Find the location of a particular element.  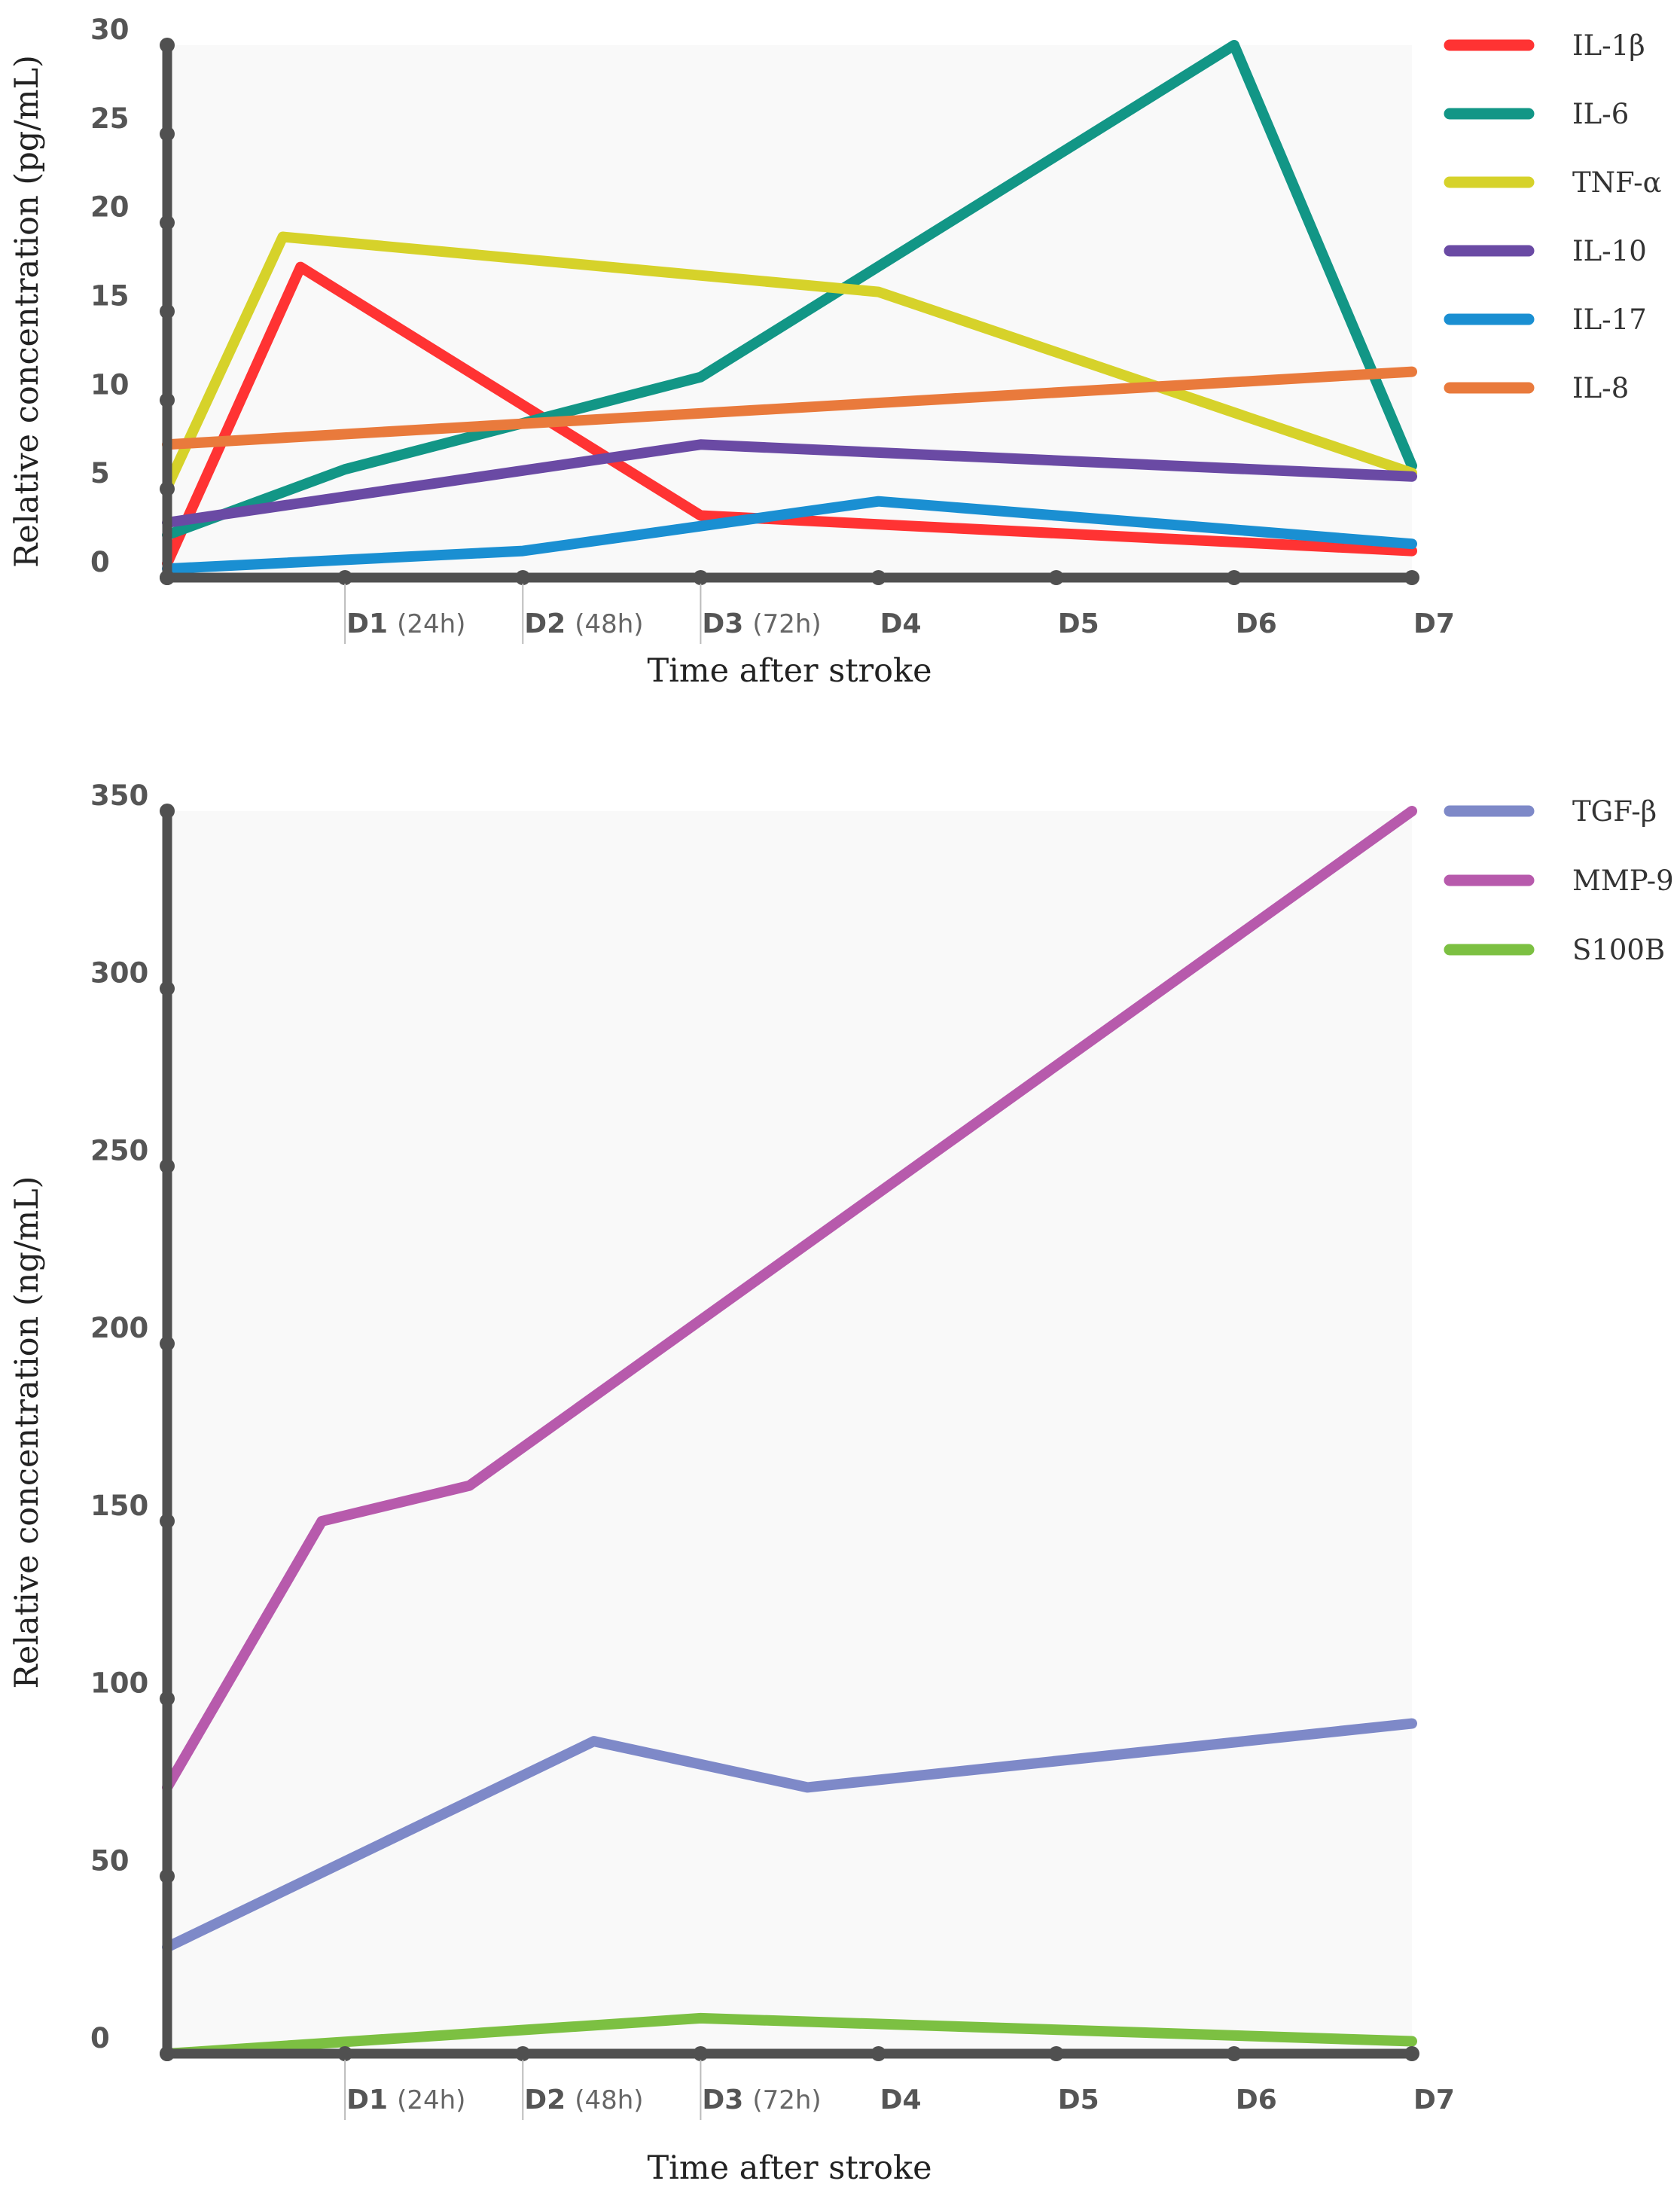

y-tick-label-25: 25 is located at coordinates (110, 118).